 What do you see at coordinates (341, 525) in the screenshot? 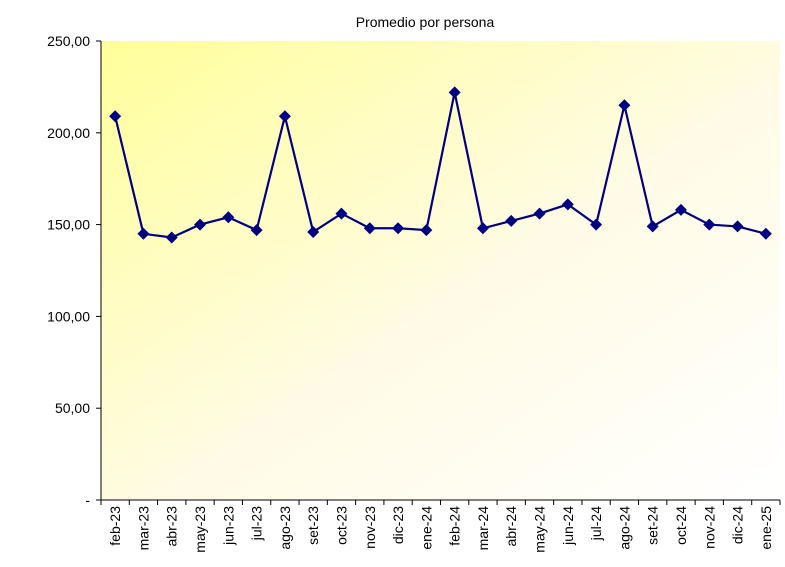
I see `x-tick-label: oct-23` at bounding box center [341, 525].